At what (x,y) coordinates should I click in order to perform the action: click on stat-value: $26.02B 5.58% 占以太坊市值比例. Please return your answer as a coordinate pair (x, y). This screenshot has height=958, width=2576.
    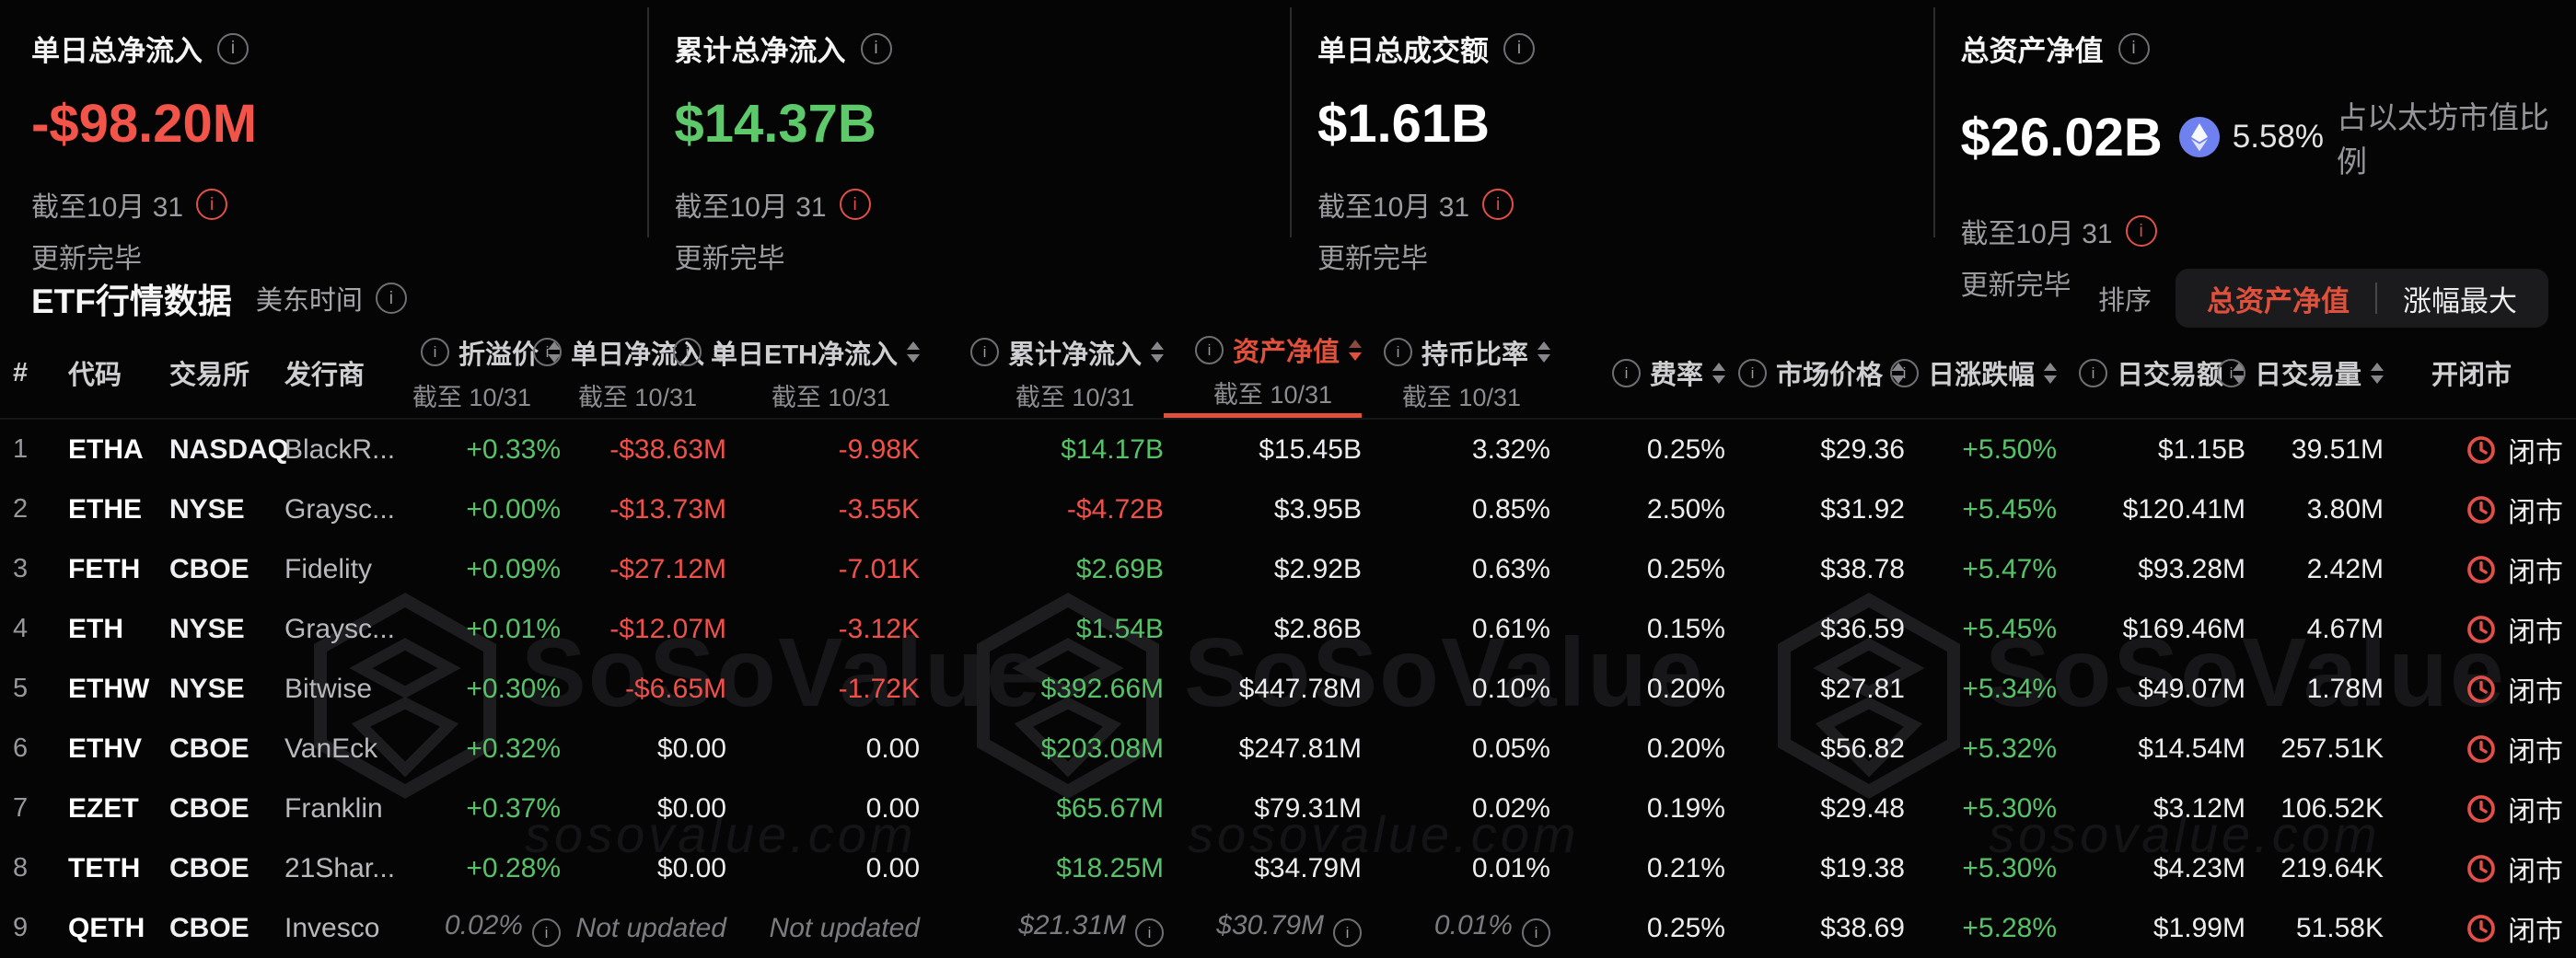
    Looking at the image, I should click on (2268, 137).